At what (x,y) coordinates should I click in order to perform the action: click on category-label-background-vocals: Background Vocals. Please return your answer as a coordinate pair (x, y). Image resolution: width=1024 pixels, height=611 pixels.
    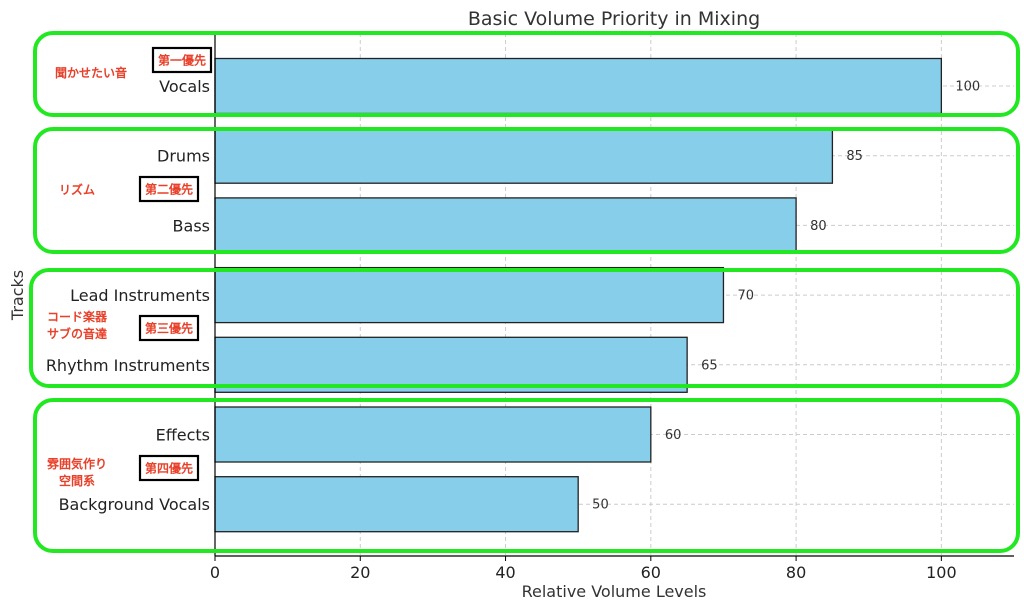
    Looking at the image, I should click on (134, 504).